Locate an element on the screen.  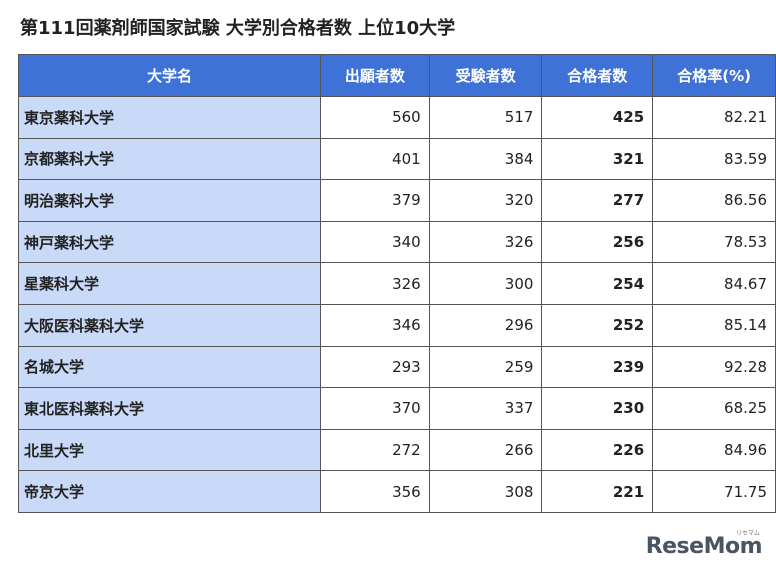
table-row: 北里大学 272 266 226 84.96 is located at coordinates (397, 450).